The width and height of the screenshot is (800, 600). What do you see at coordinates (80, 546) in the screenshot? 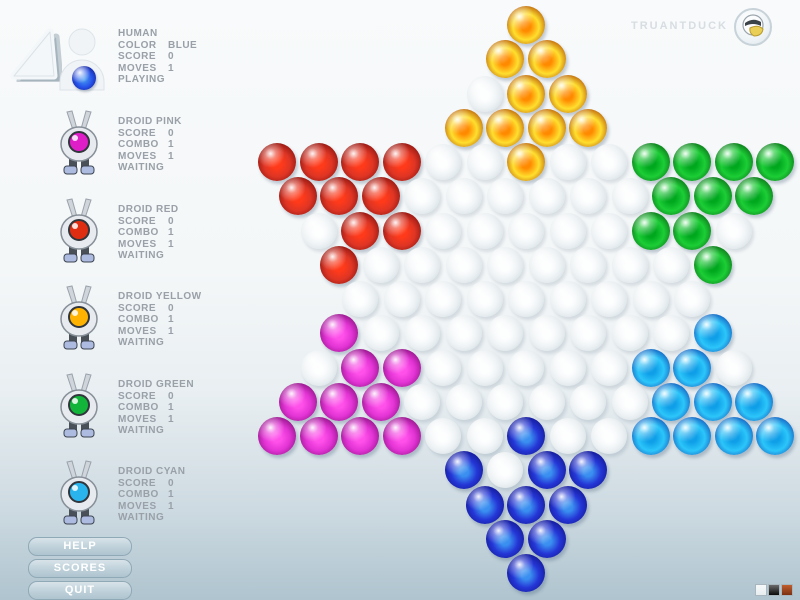
I see `help-button: HELP` at bounding box center [80, 546].